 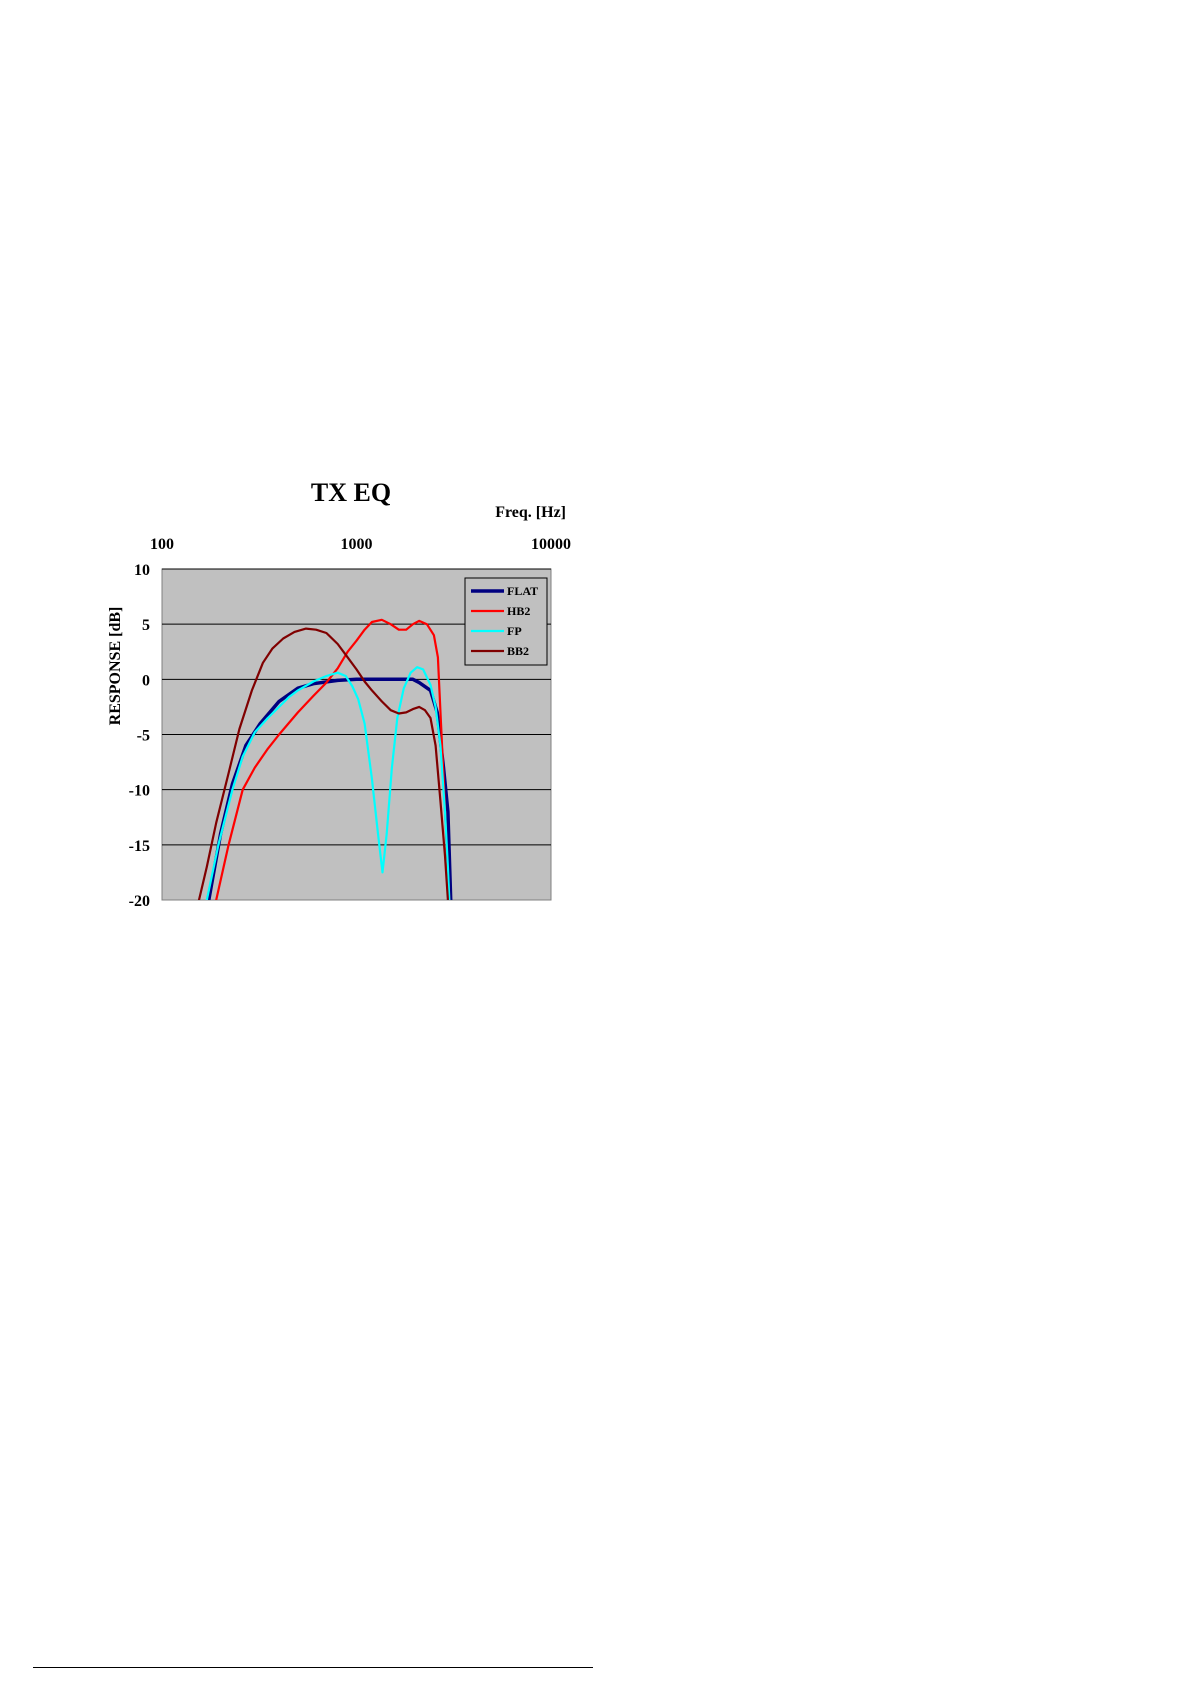 What do you see at coordinates (518, 651) in the screenshot?
I see `legend-label-bb2: BB2` at bounding box center [518, 651].